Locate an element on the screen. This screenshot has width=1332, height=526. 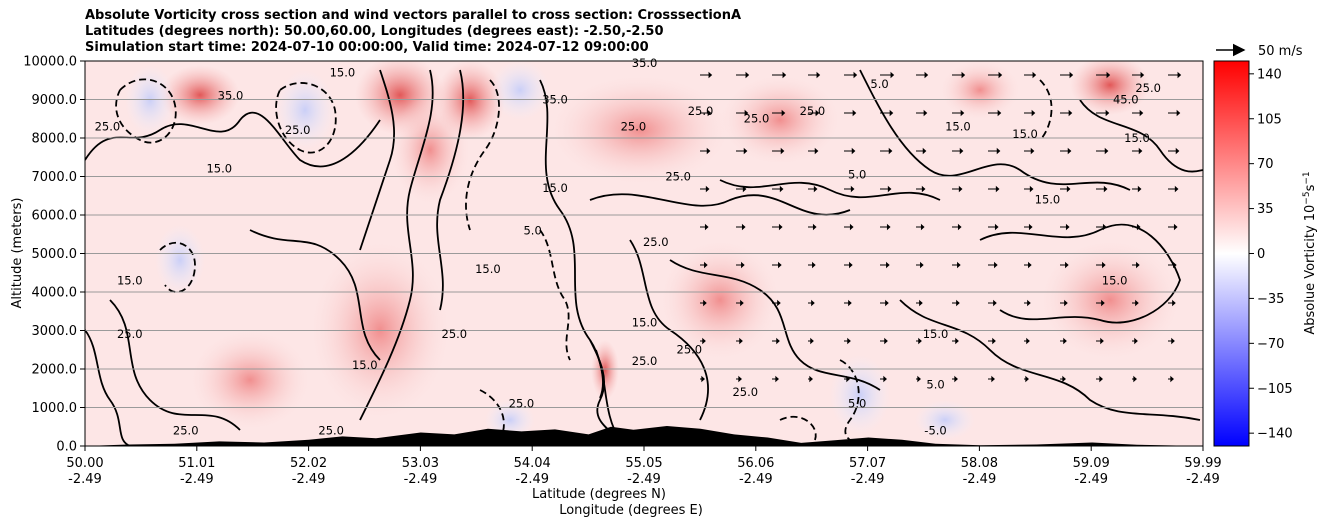
y-tick-label: 0.0 is located at coordinates (66, 447).